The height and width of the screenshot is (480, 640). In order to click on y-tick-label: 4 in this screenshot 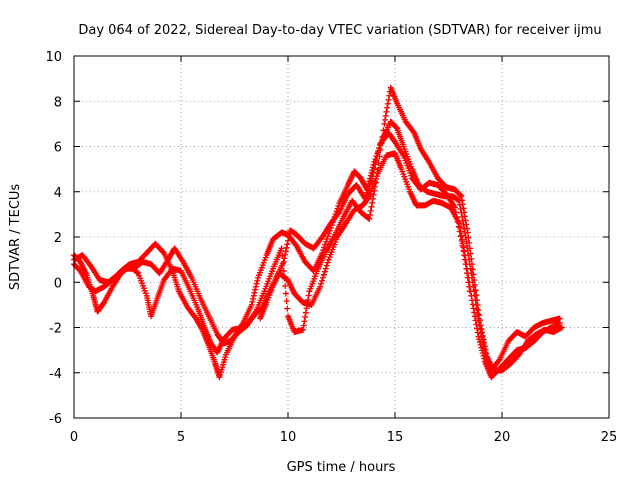, I will do `click(58, 193)`.